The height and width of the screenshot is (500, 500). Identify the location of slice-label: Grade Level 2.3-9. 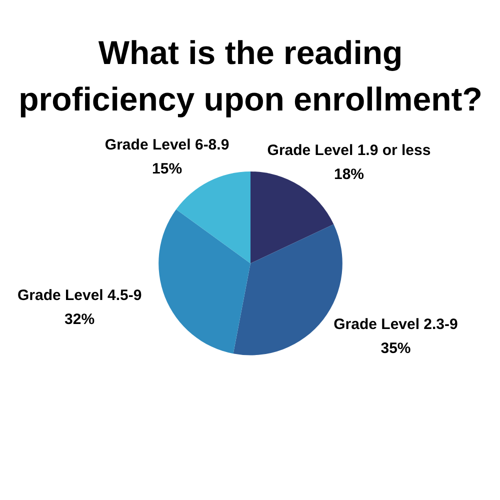
(396, 325).